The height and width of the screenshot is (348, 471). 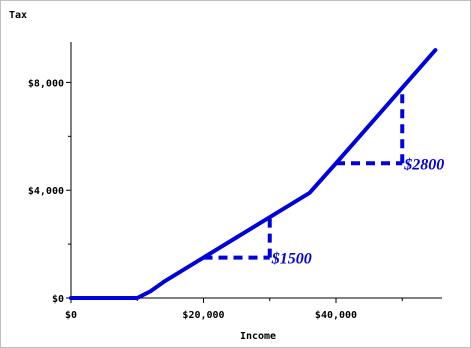 What do you see at coordinates (18, 15) in the screenshot?
I see `y-axis-label: Tax` at bounding box center [18, 15].